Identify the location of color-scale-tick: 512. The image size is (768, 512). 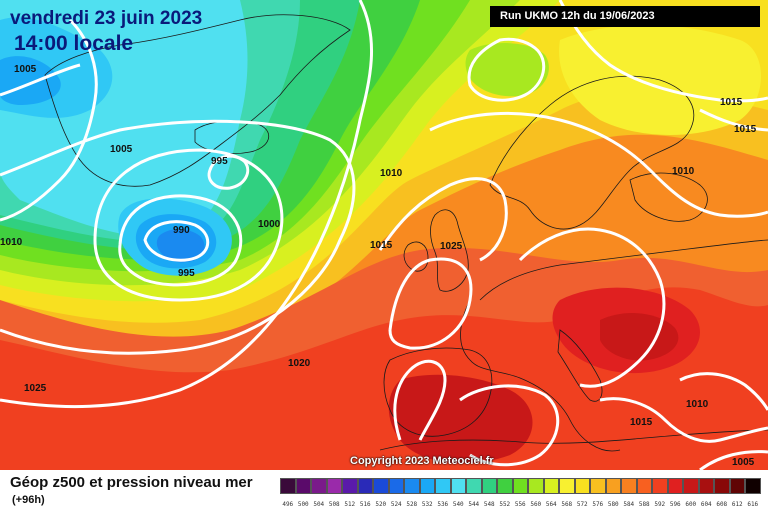
(350, 504).